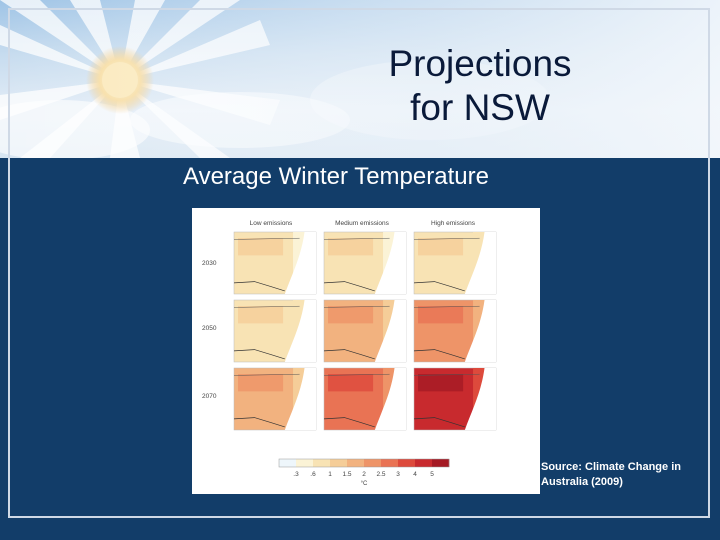 The height and width of the screenshot is (540, 720). I want to click on map-panel-2030-high, so click(455, 263).